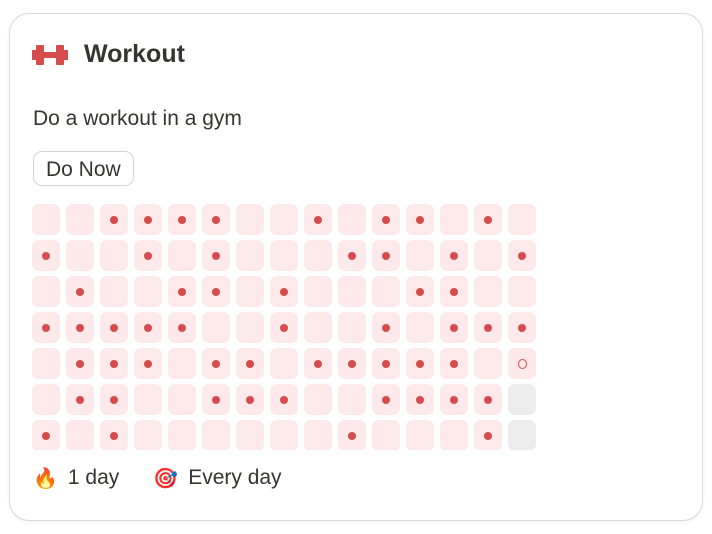 The image size is (712, 534). I want to click on day-cell-today, so click(522, 363).